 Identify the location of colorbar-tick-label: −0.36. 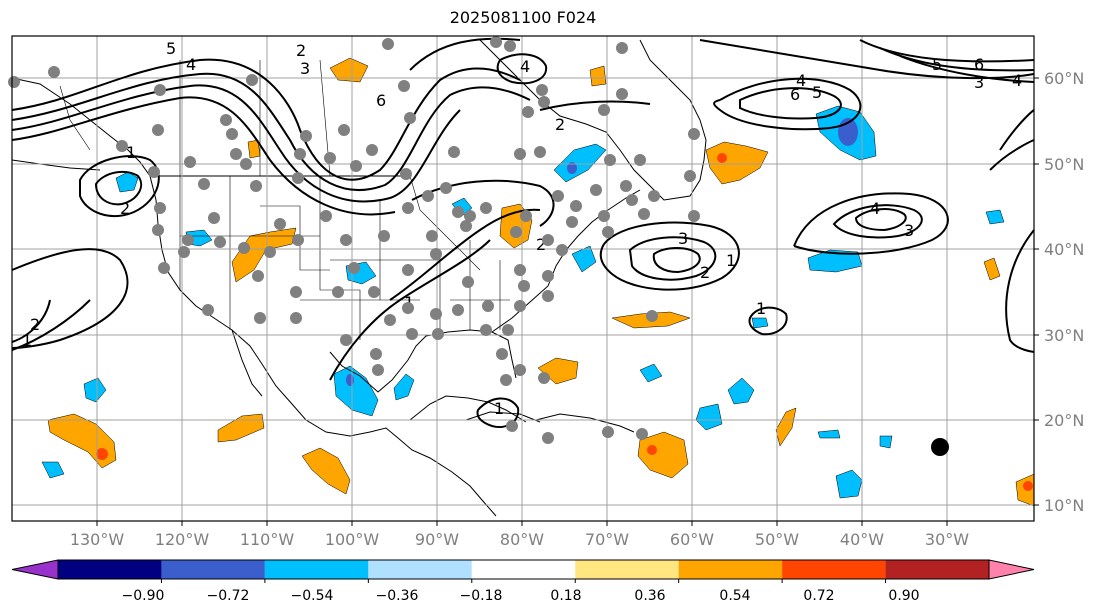
(397, 596).